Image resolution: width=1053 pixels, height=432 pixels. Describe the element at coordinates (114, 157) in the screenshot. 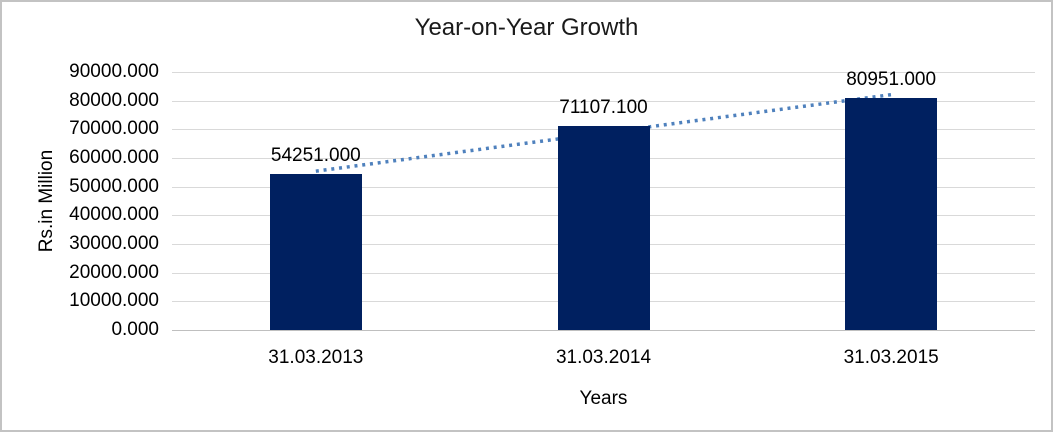

I see `y-tick-label: 60000.000` at that location.